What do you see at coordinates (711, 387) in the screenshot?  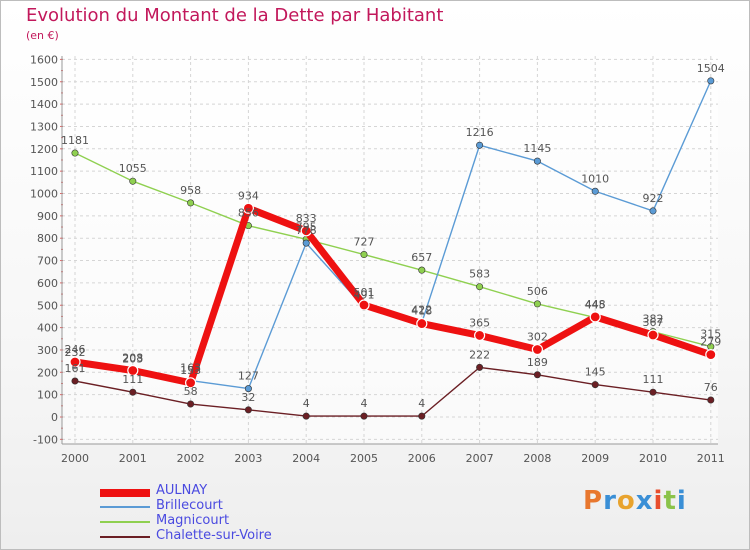 I see `data-label: 76` at bounding box center [711, 387].